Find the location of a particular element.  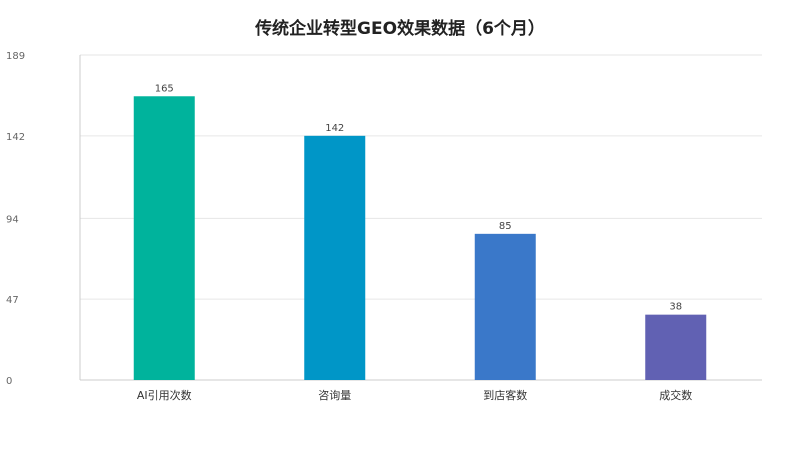

category-labels: AI引用次数 咨询量 到店客数 成交数 is located at coordinates (414, 395).